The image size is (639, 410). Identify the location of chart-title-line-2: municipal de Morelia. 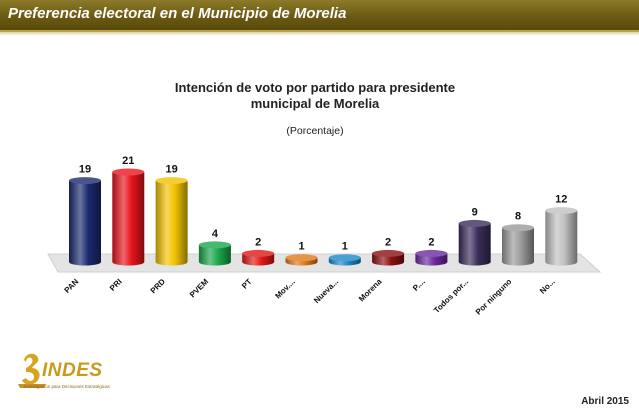
(315, 103).